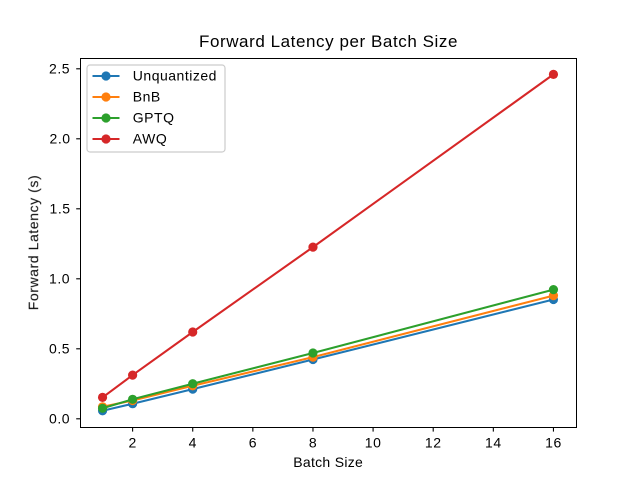 The height and width of the screenshot is (485, 640). Describe the element at coordinates (175, 75) in the screenshot. I see `svg-text: Unquantized` at that location.